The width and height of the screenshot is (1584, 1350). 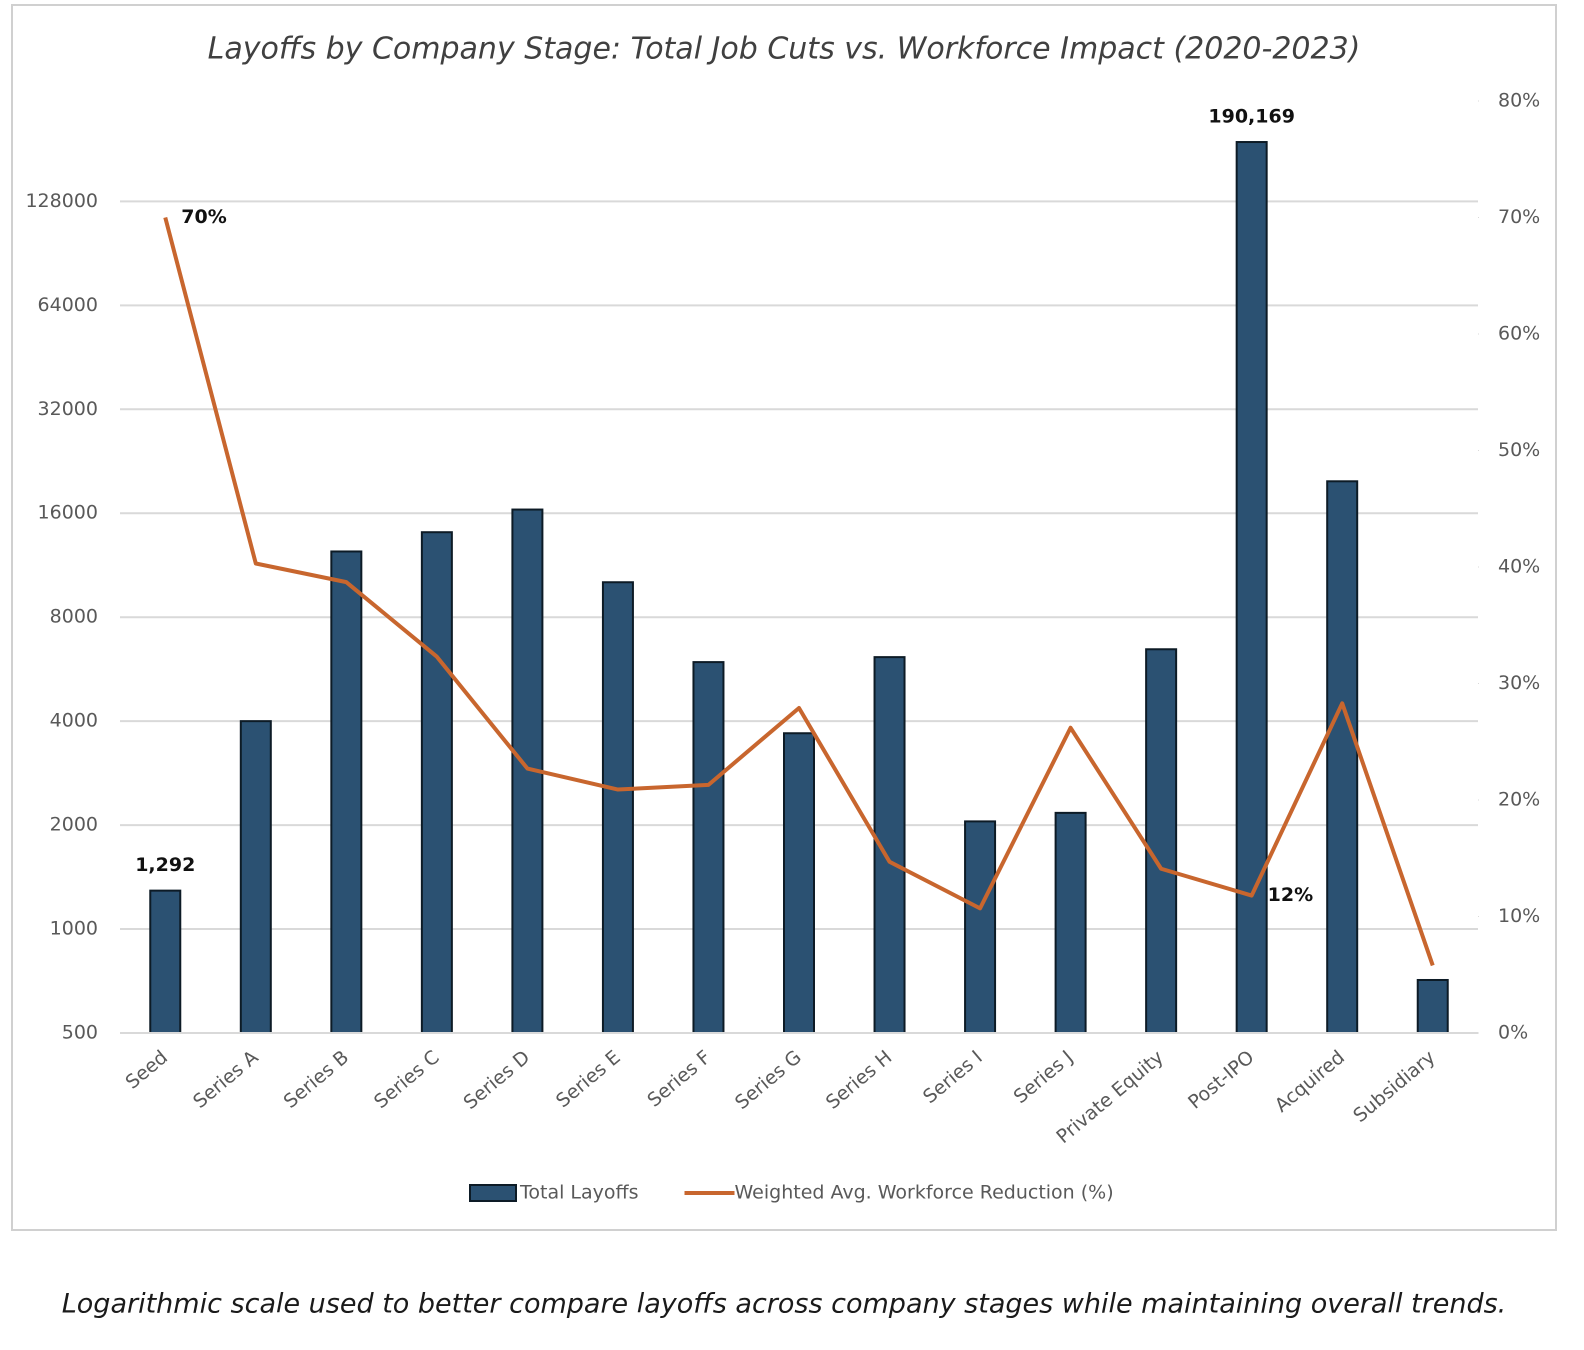 What do you see at coordinates (1519, 101) in the screenshot?
I see `y2-tick-label: 80%` at bounding box center [1519, 101].